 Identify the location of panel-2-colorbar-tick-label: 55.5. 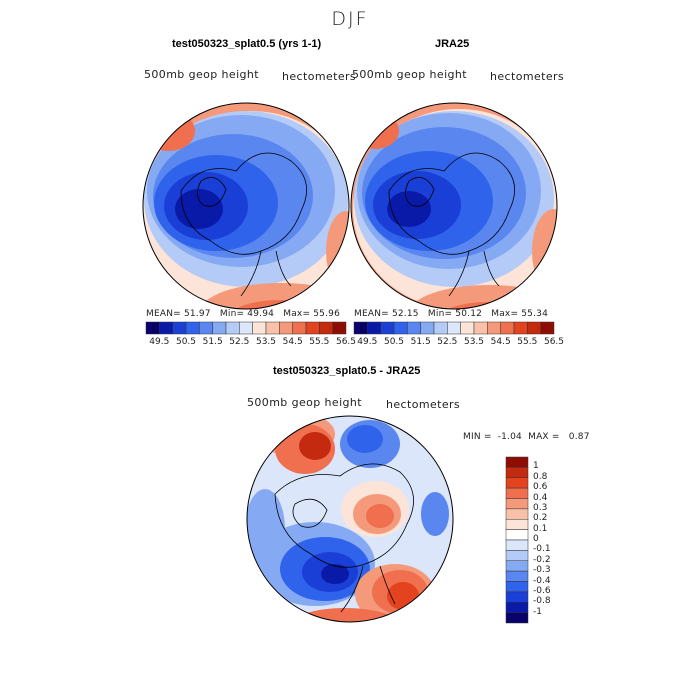
(527, 342).